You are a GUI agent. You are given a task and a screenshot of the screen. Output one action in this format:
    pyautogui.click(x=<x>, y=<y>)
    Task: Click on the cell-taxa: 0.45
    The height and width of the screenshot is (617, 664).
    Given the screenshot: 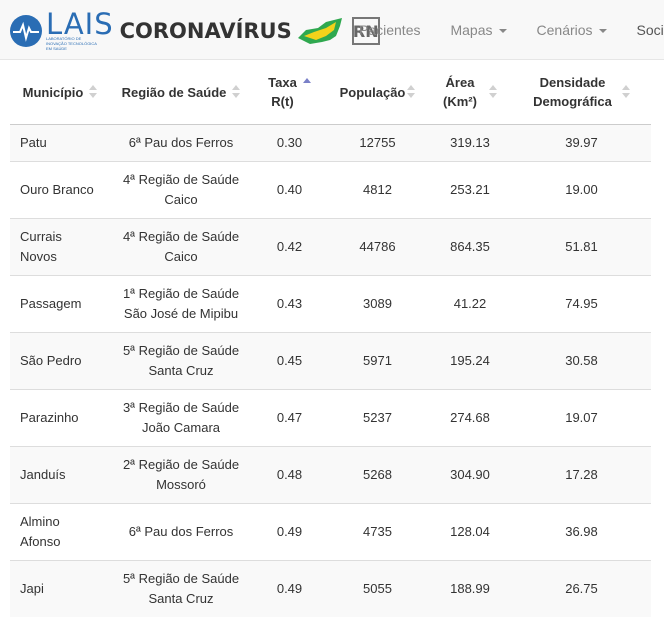 What is the action you would take?
    pyautogui.click(x=289, y=361)
    